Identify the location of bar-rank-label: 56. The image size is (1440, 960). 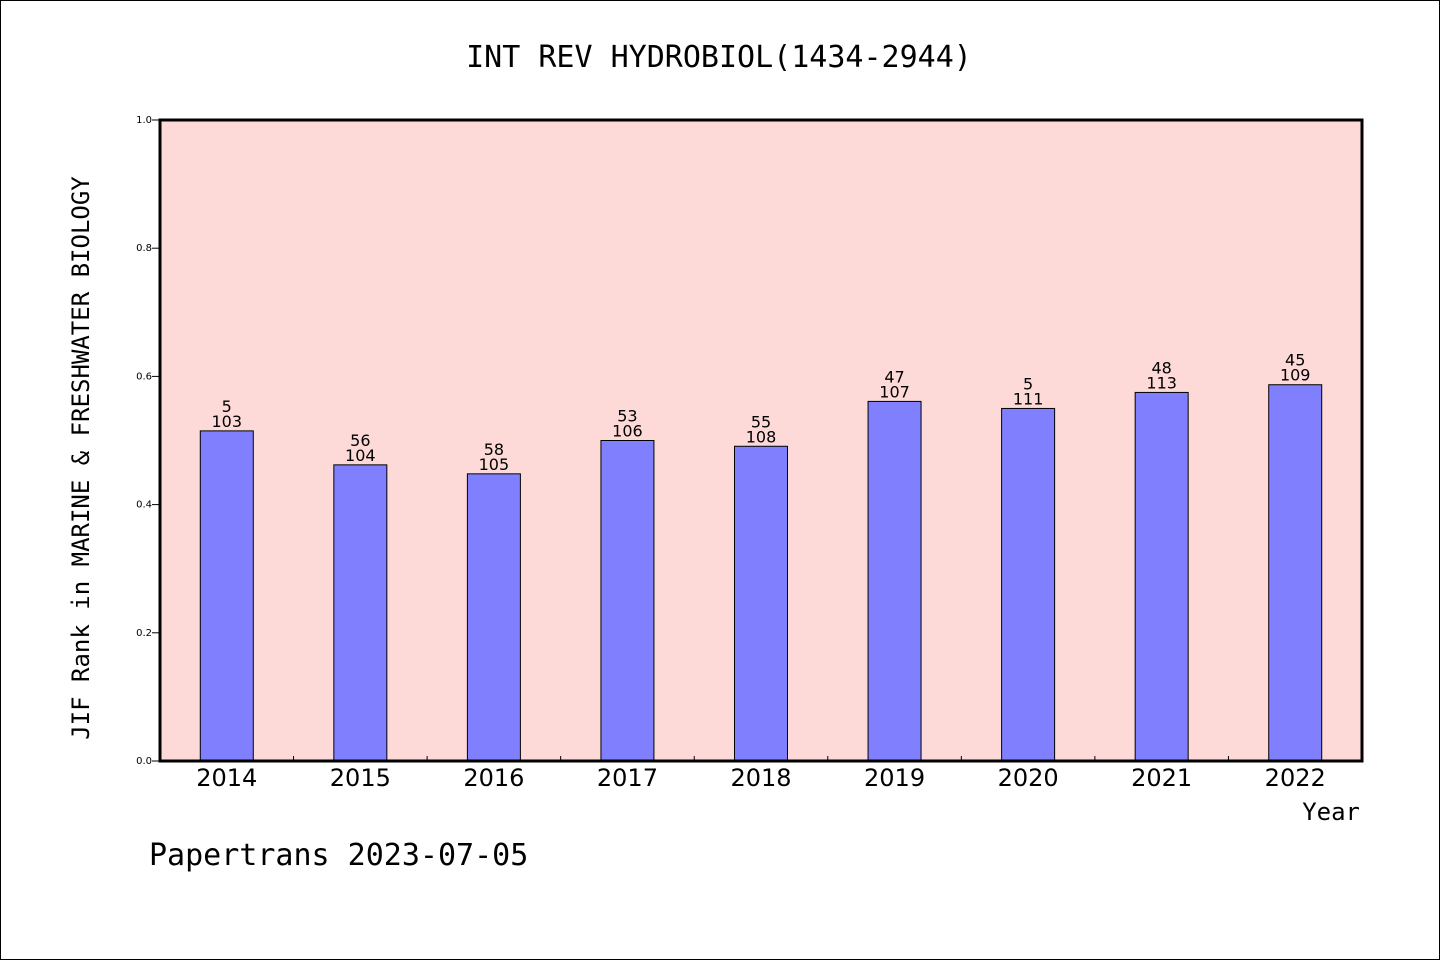
(360, 440).